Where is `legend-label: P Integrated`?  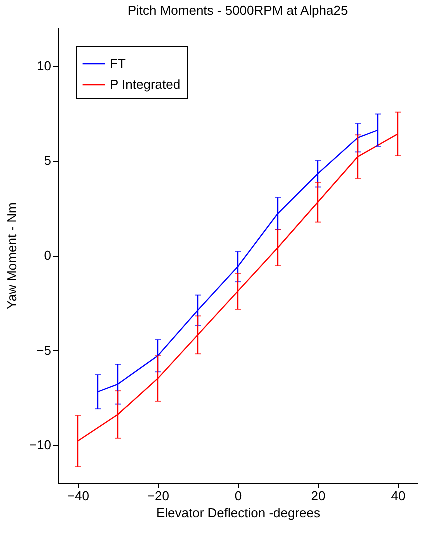 legend-label: P Integrated is located at coordinates (145, 84).